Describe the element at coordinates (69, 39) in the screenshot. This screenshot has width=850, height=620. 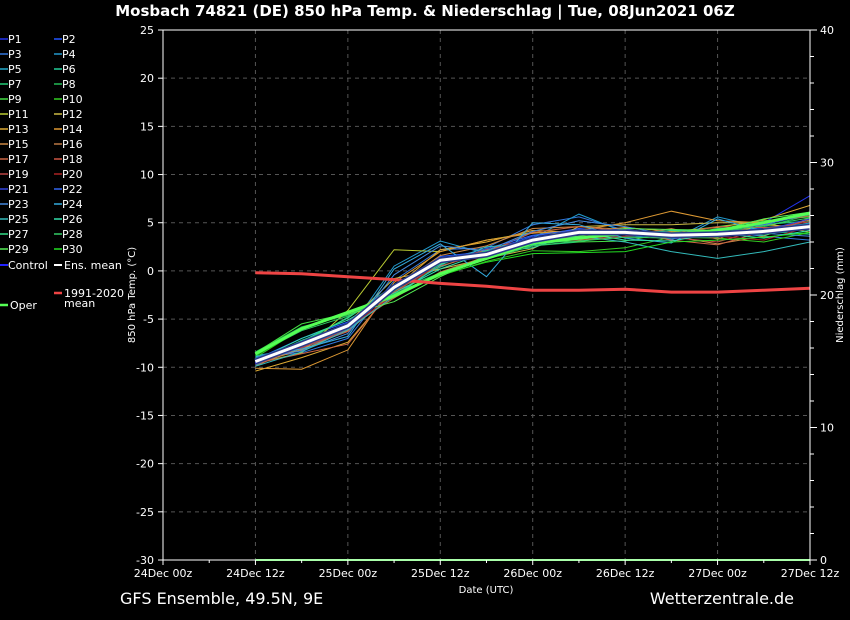
I see `legend-label: P2` at that location.